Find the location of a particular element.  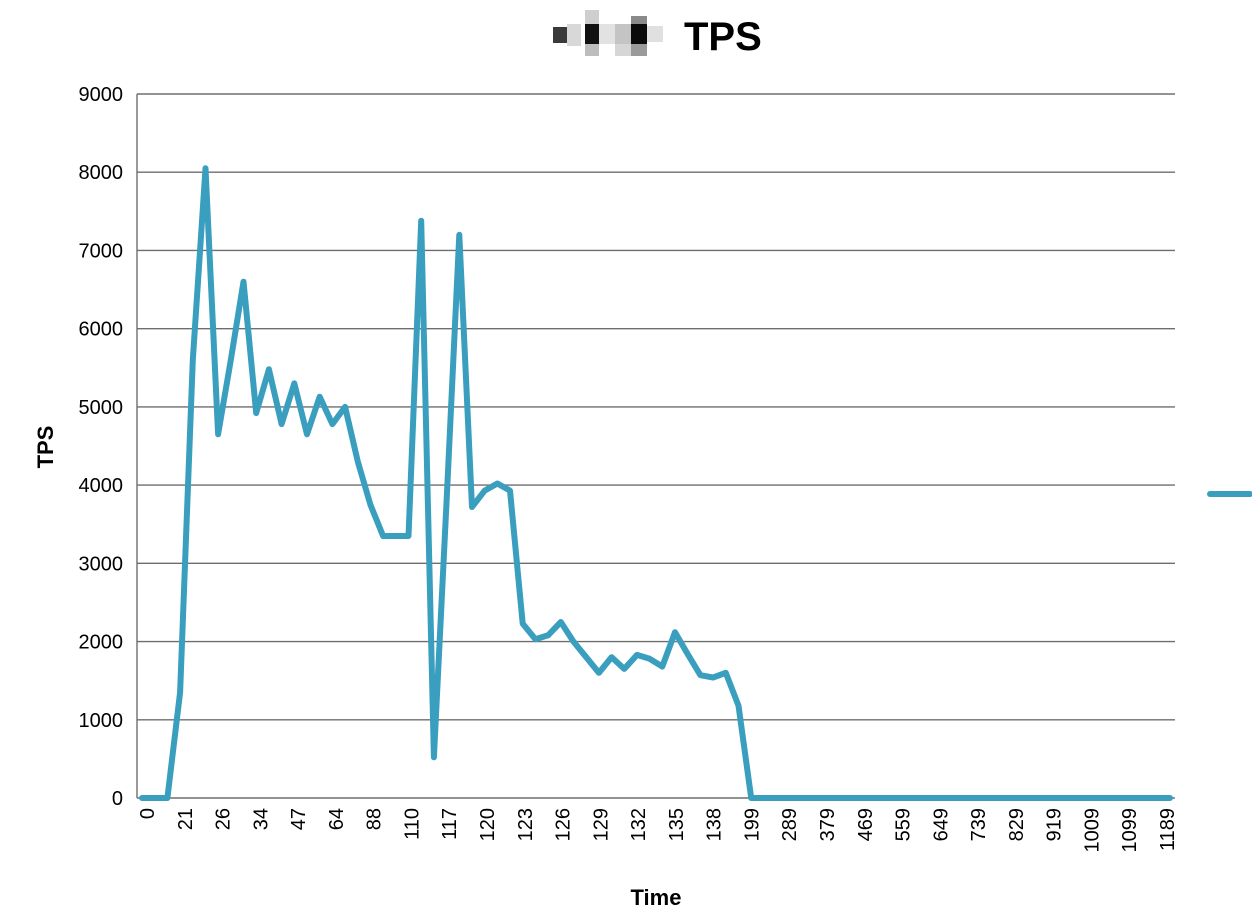

x-tick-label: 559 is located at coordinates (904, 824).